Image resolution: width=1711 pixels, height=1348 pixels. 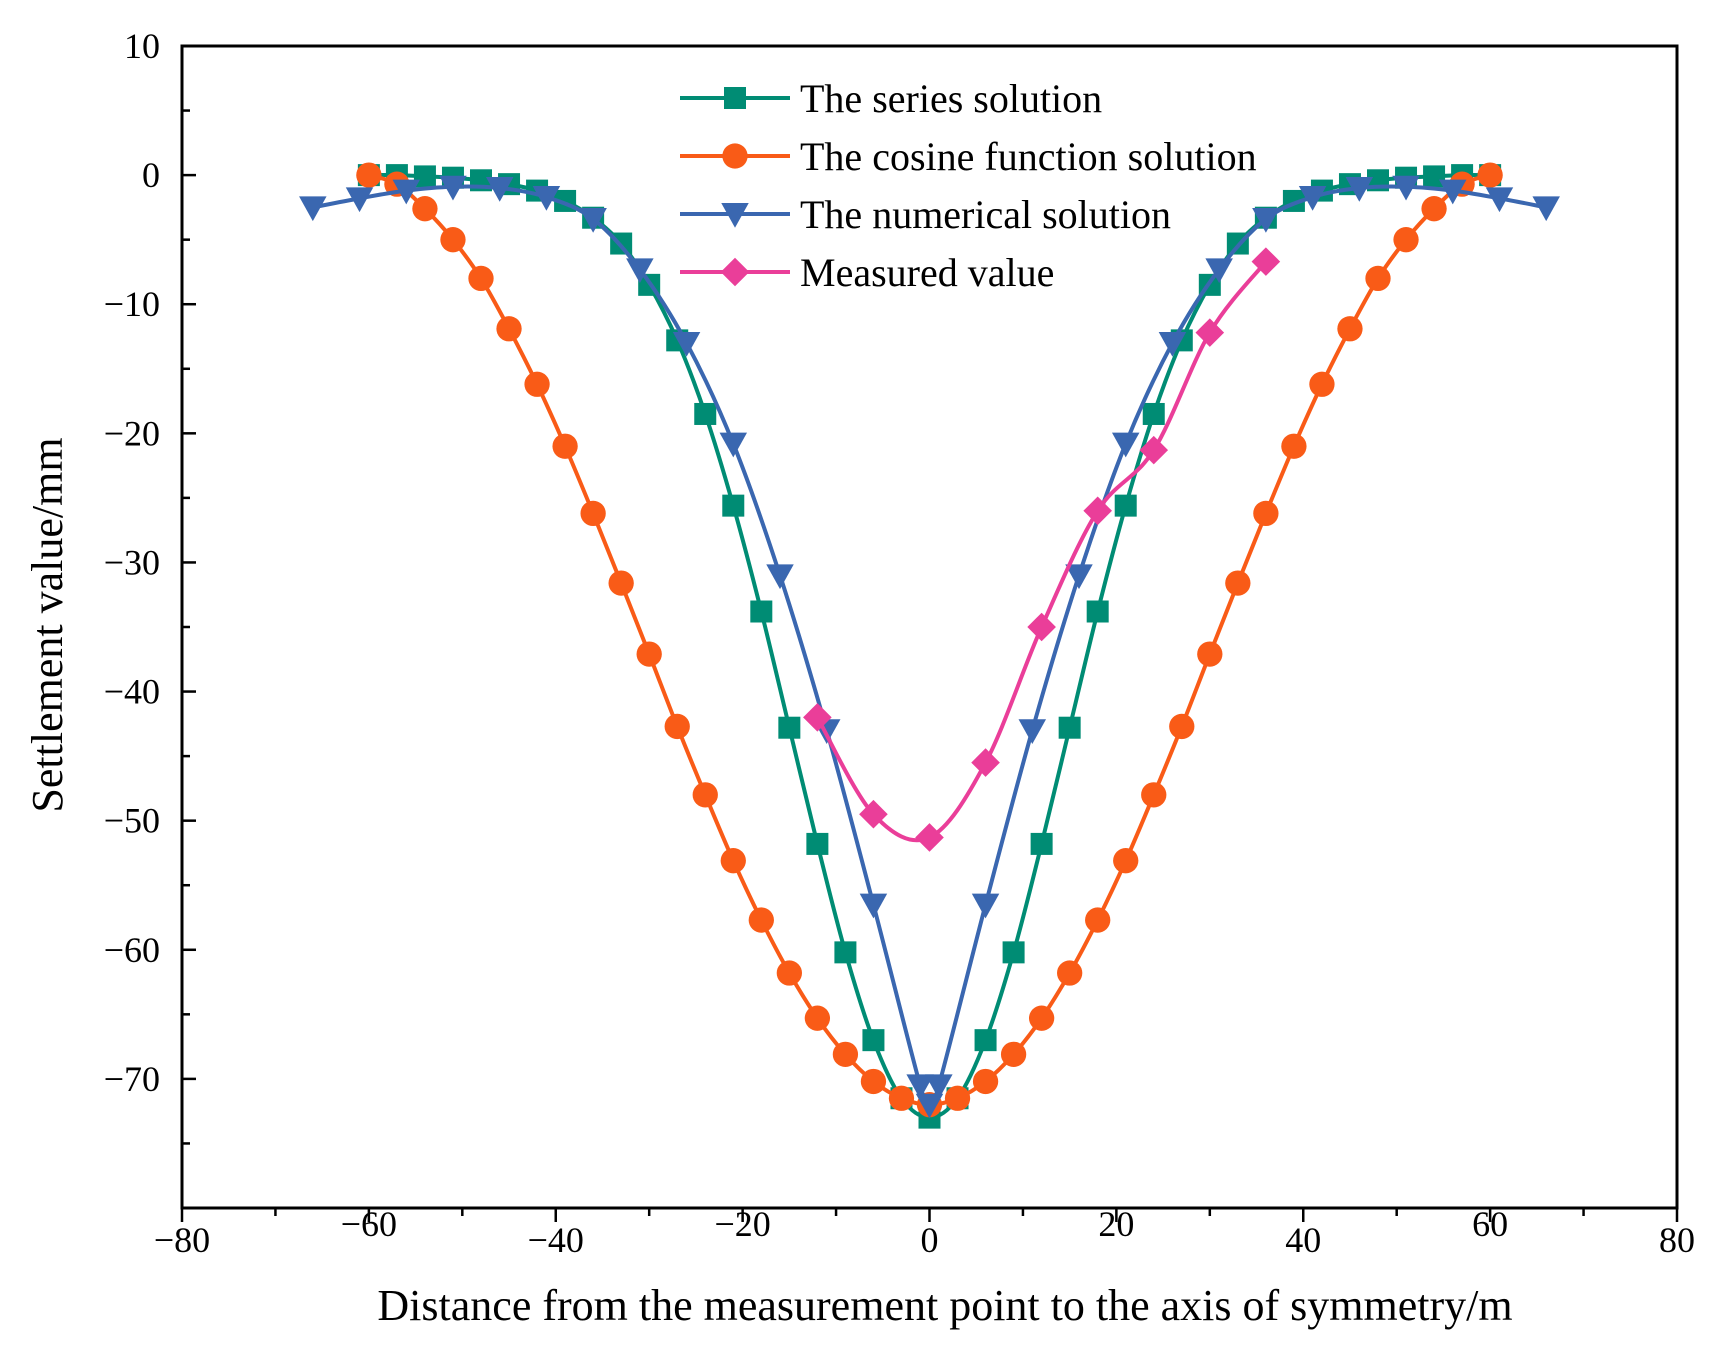 What do you see at coordinates (47, 624) in the screenshot?
I see `y-axis-title: Settlement value/mm` at bounding box center [47, 624].